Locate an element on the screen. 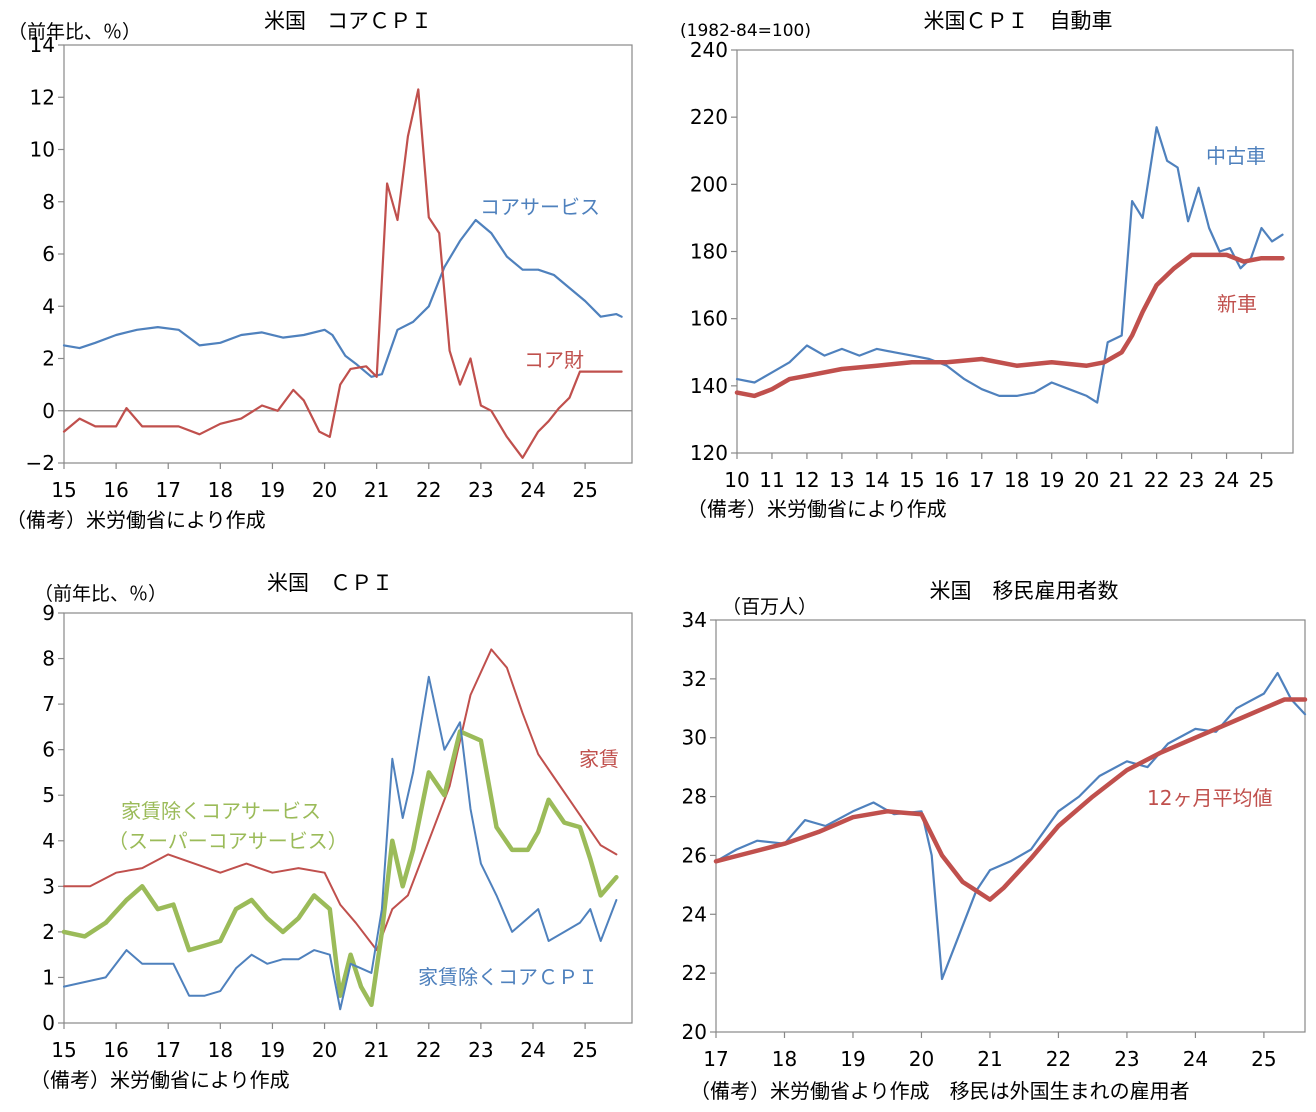  chart3-xtick-label: 23 is located at coordinates (480, 1050).